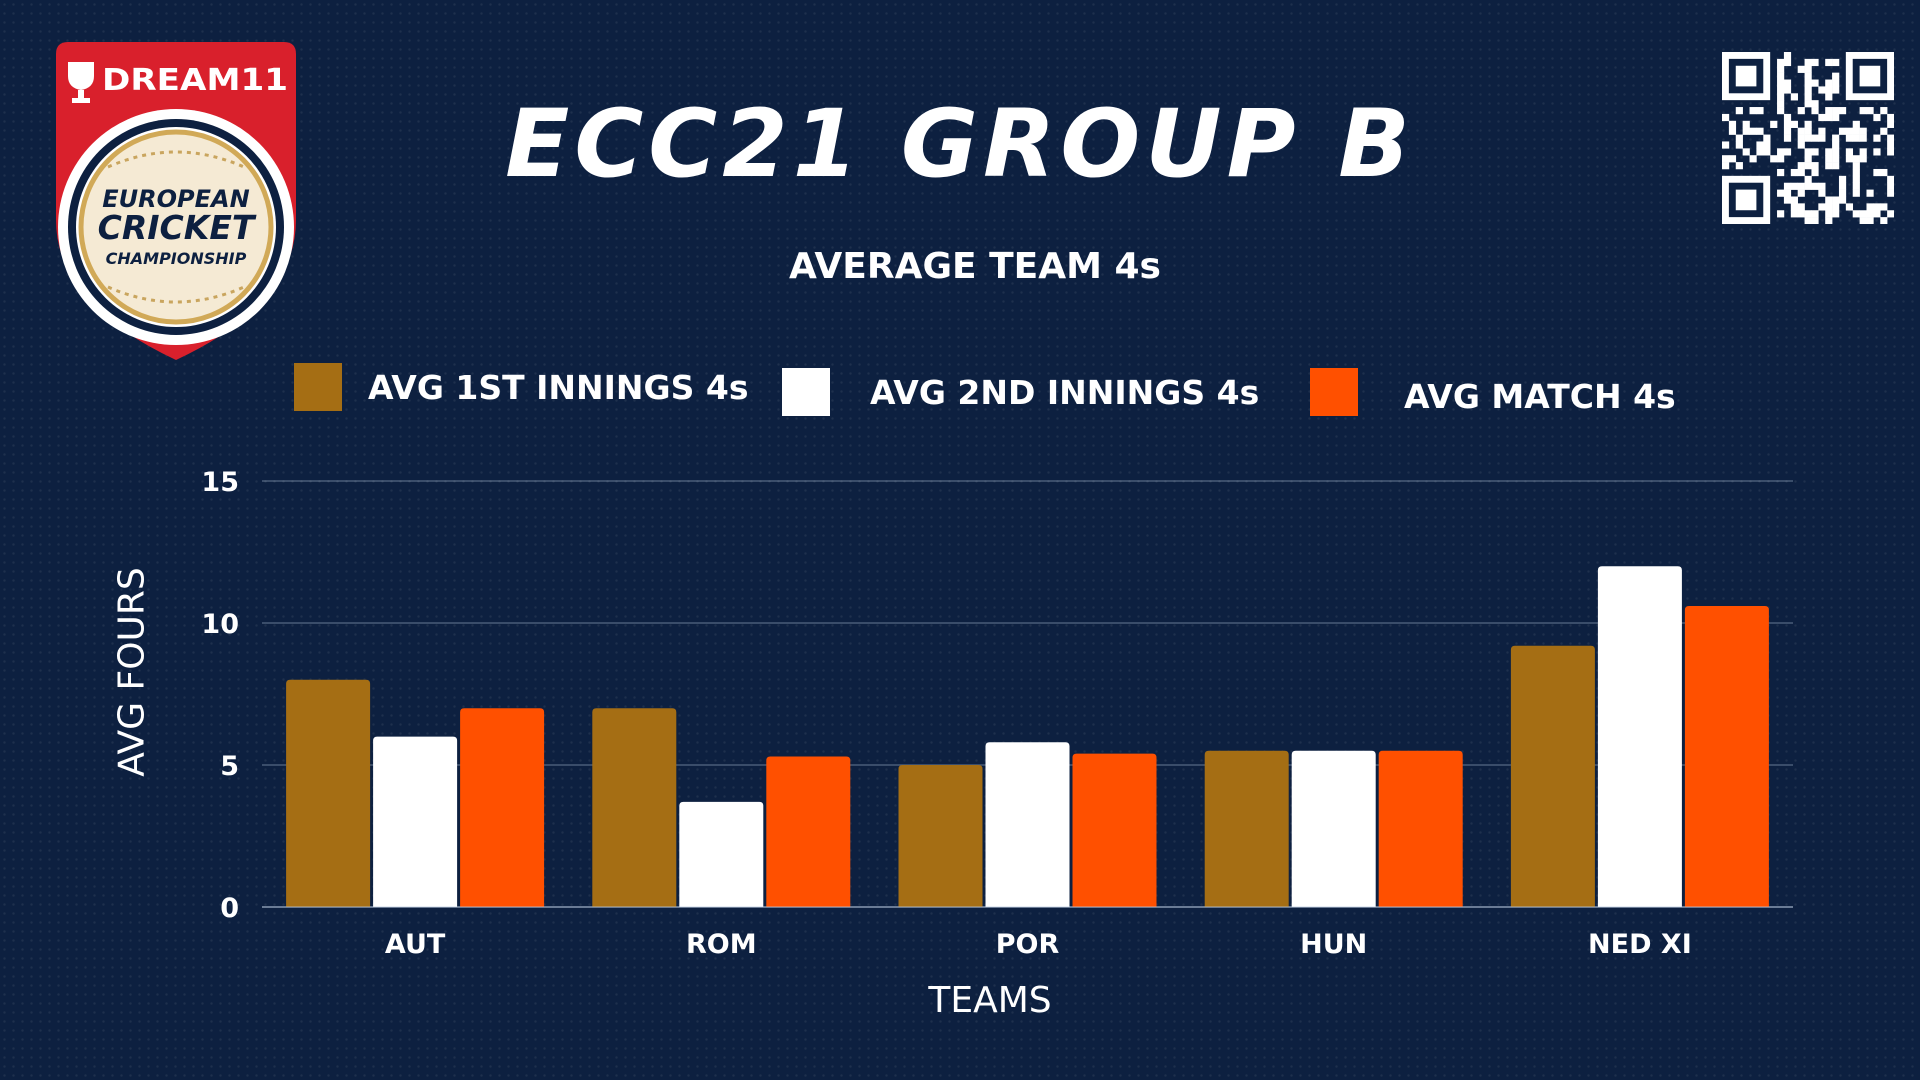 This screenshot has height=1080, width=1920. What do you see at coordinates (81, 82) in the screenshot?
I see `dream11-trophy-icon` at bounding box center [81, 82].